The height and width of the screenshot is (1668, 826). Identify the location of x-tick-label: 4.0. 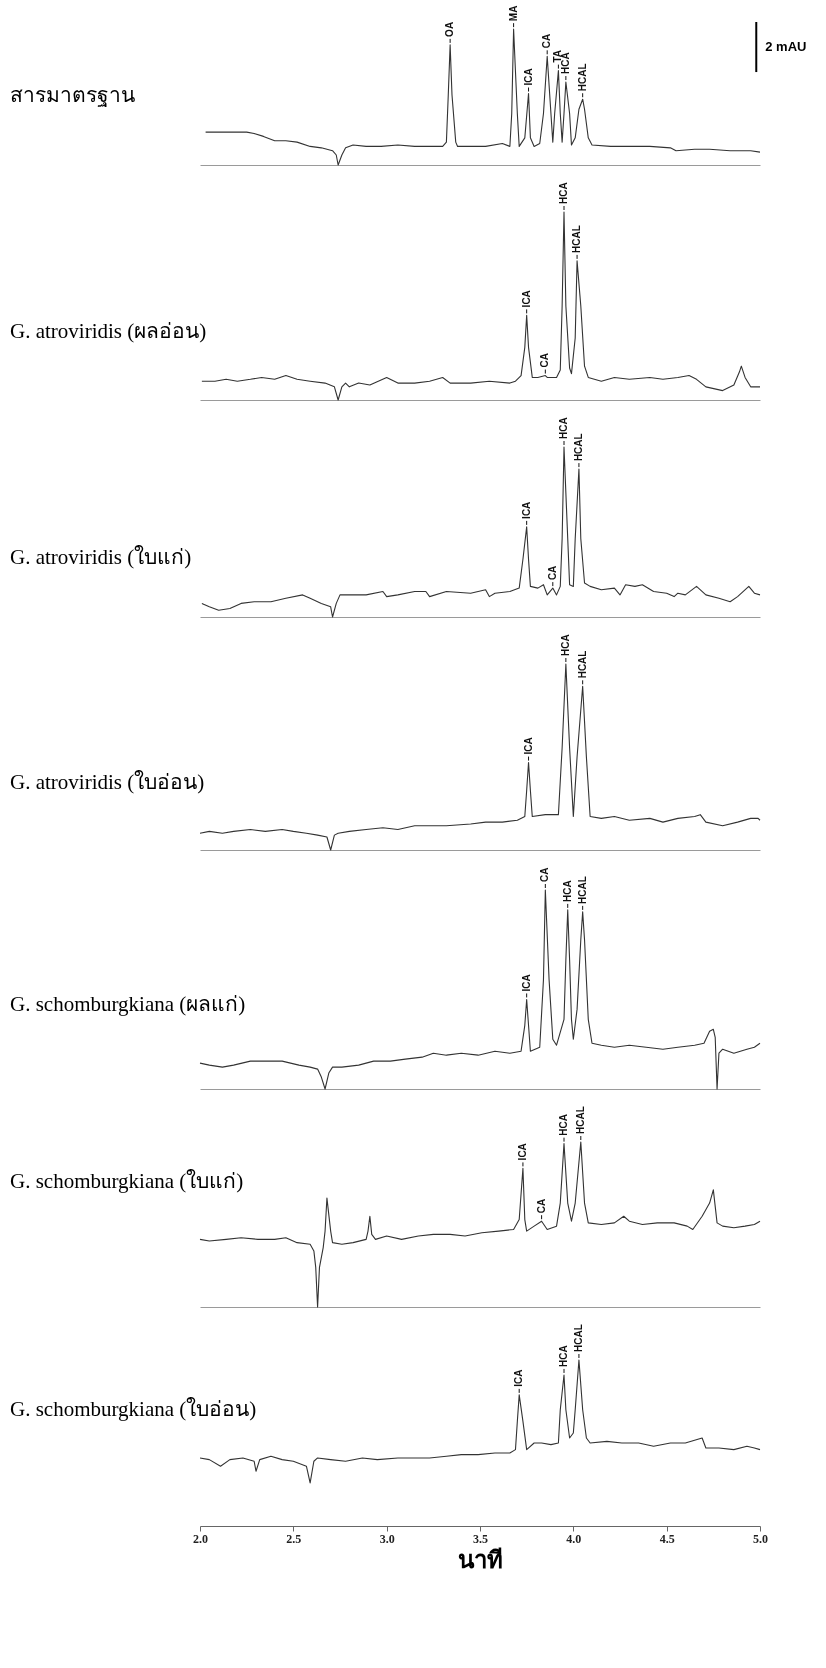
(574, 1538).